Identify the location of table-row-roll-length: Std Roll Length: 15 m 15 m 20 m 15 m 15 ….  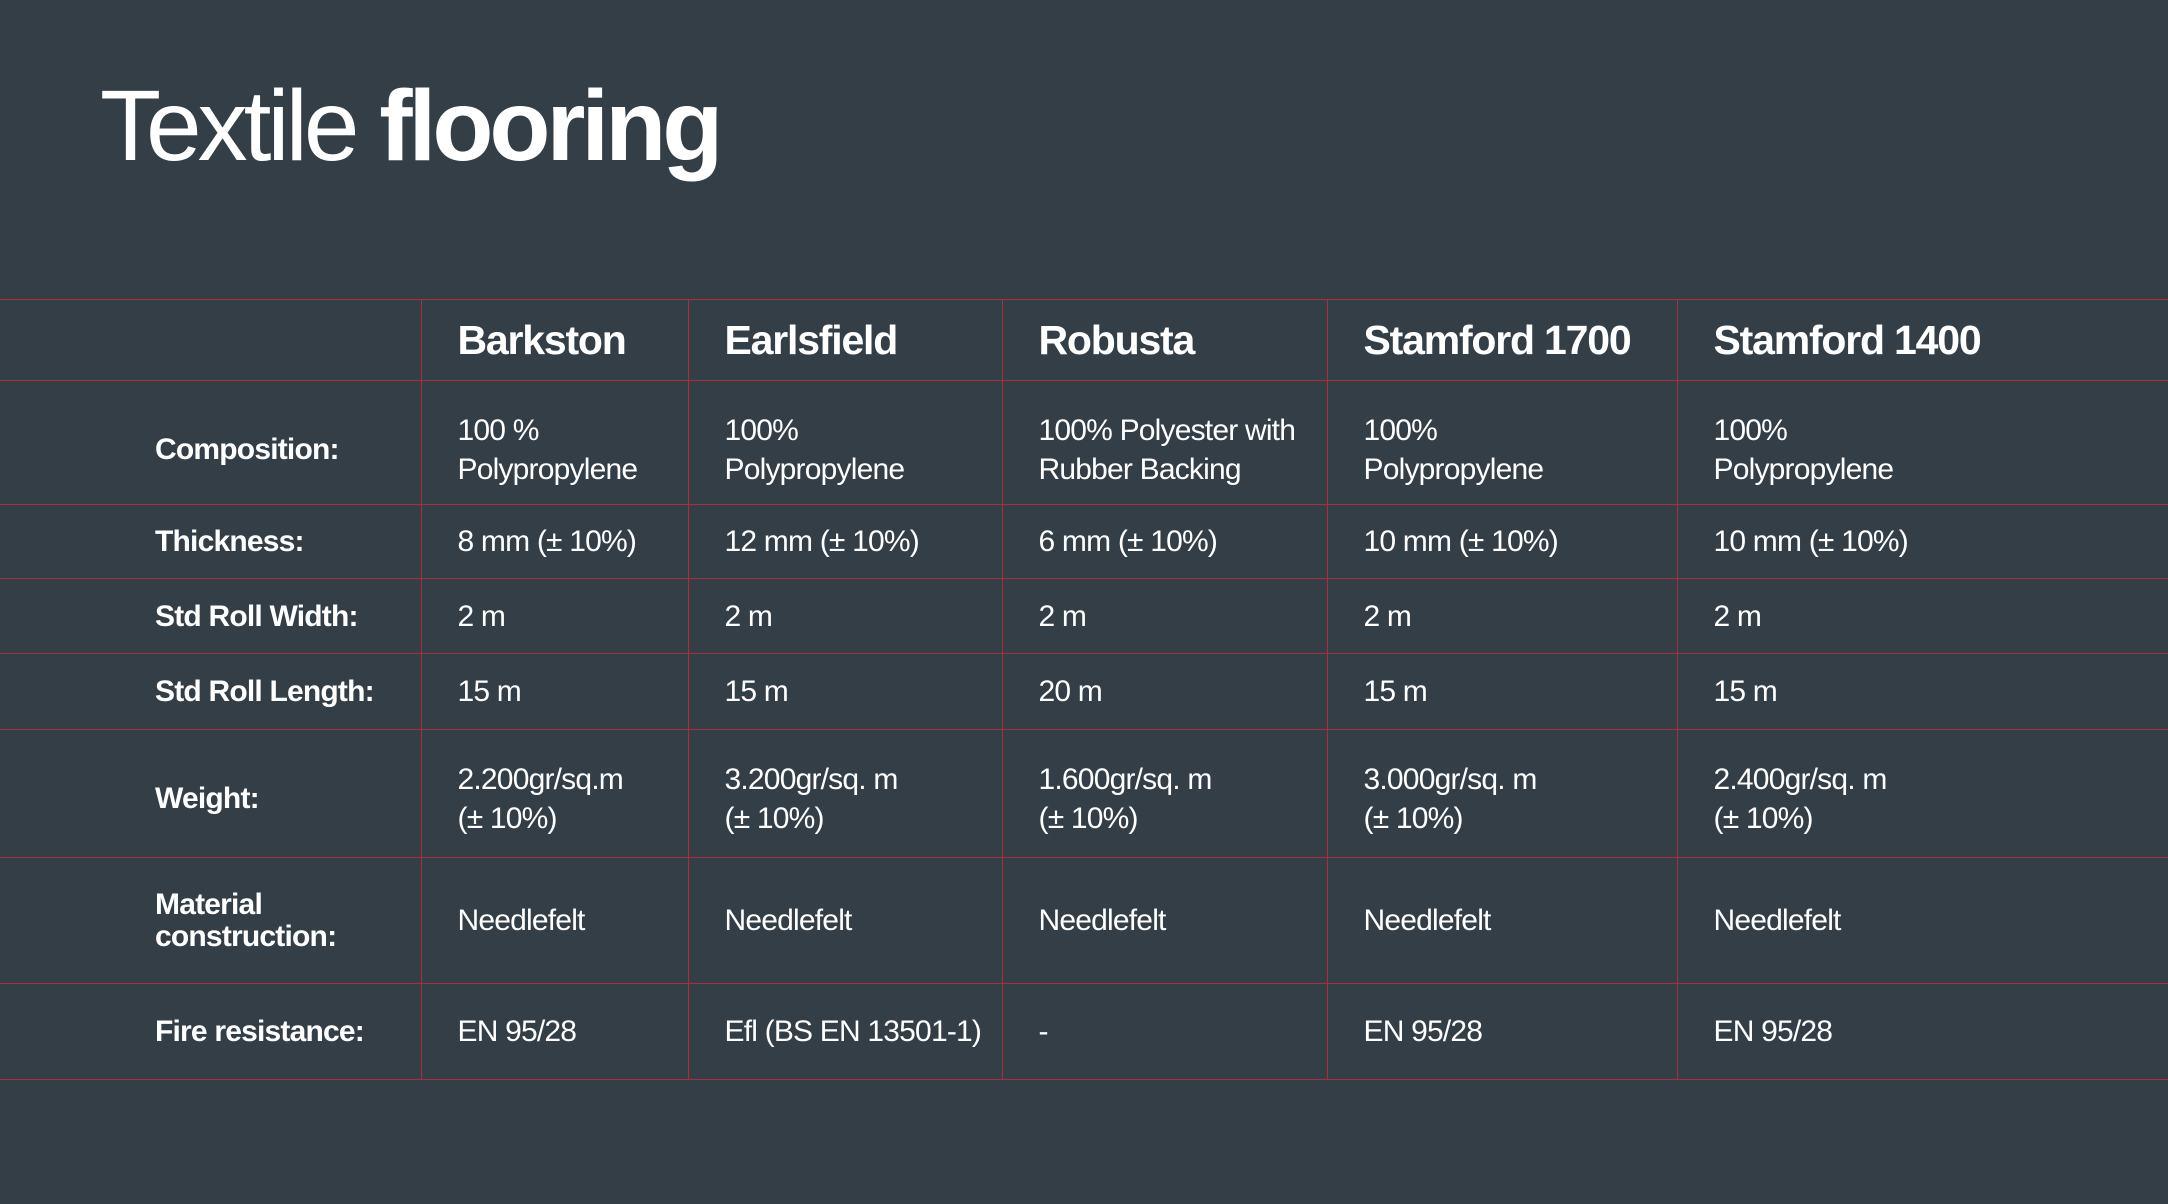
(1084, 691).